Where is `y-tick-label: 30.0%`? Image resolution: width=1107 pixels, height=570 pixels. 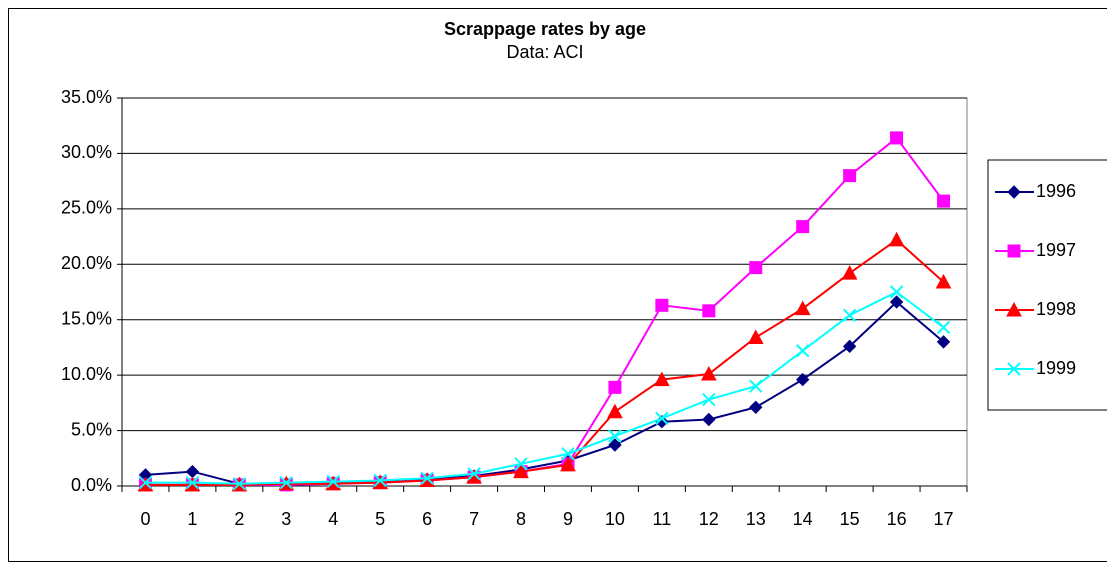 y-tick-label: 30.0% is located at coordinates (86, 152).